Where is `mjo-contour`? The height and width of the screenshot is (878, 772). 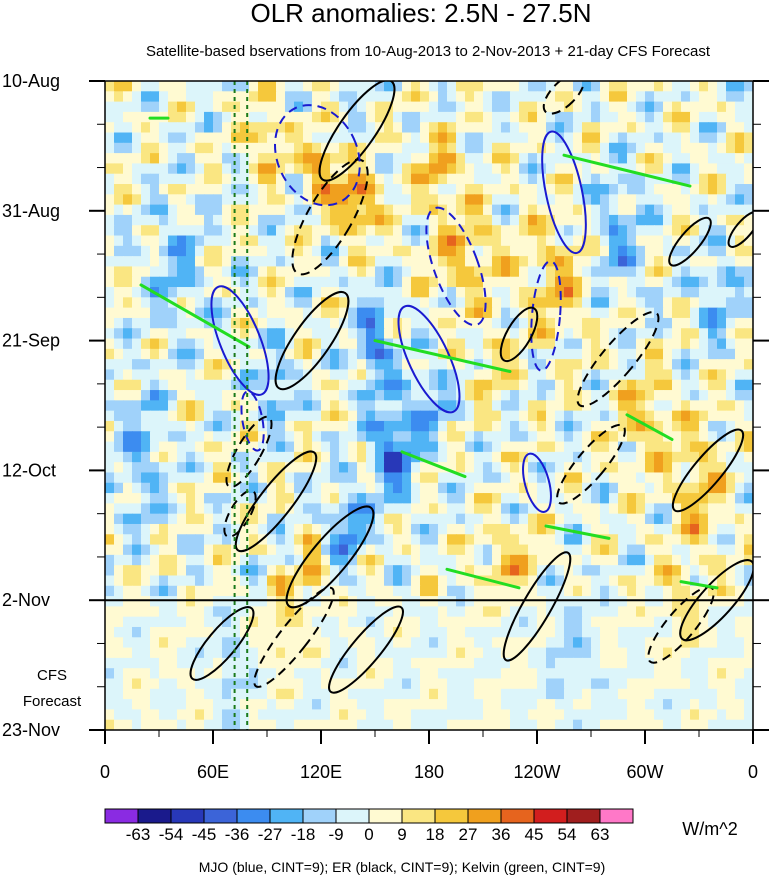 mjo-contour is located at coordinates (456, 266).